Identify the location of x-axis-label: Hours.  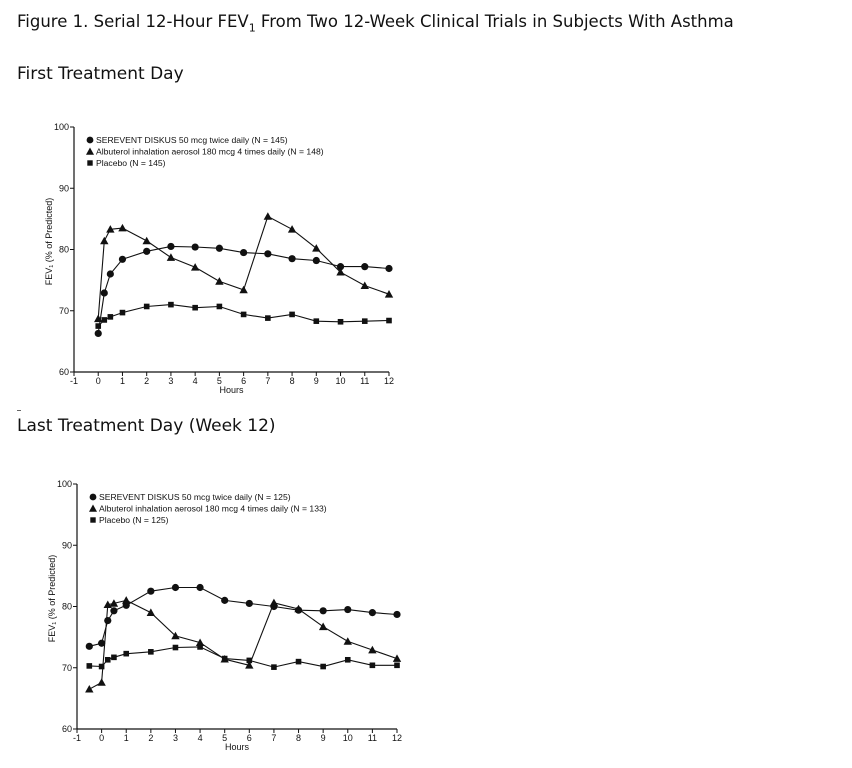
(231, 390).